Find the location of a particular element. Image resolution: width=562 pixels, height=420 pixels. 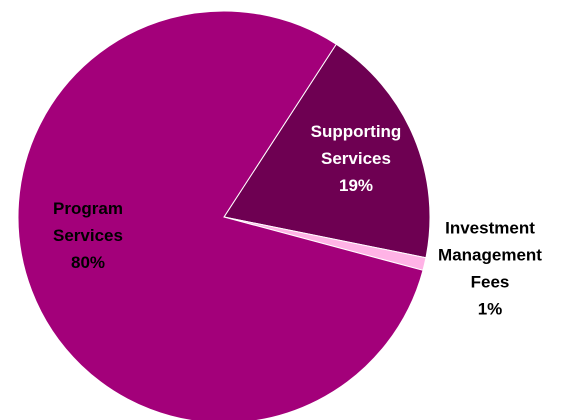

slice-name-line: Program is located at coordinates (88, 208).